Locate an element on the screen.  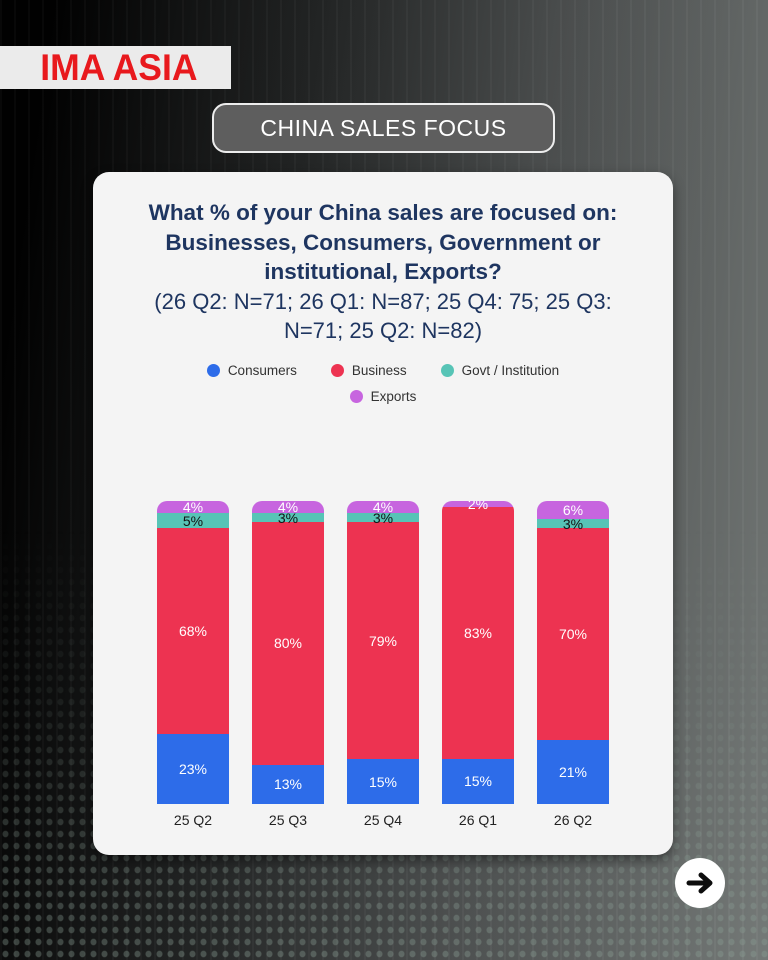
category-label: 25 Q2 is located at coordinates (193, 820).